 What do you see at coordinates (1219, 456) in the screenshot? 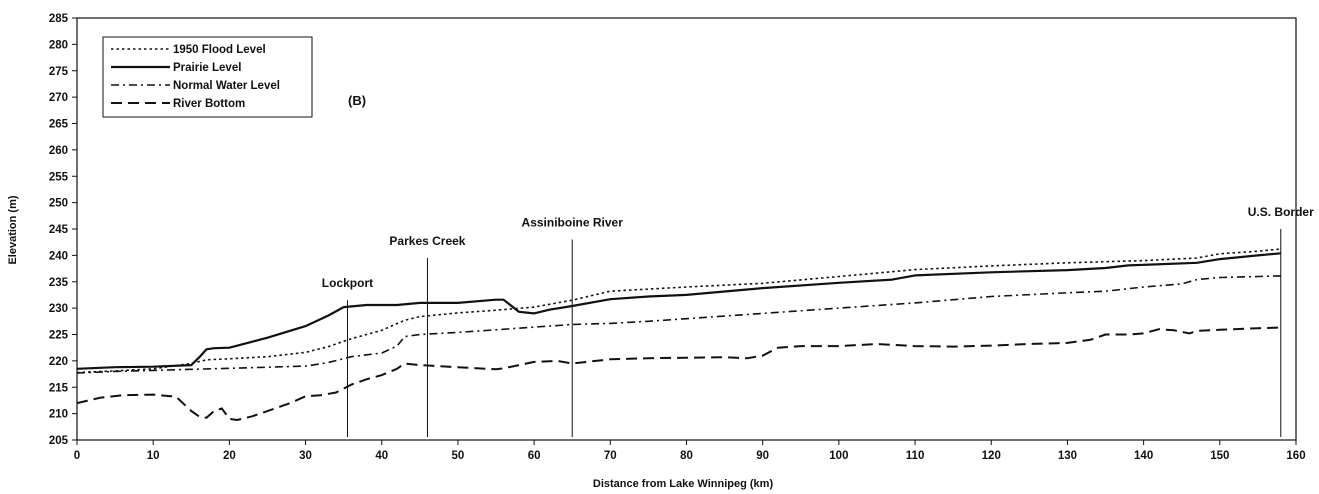
I see `x-tick-label: 150` at bounding box center [1219, 456].